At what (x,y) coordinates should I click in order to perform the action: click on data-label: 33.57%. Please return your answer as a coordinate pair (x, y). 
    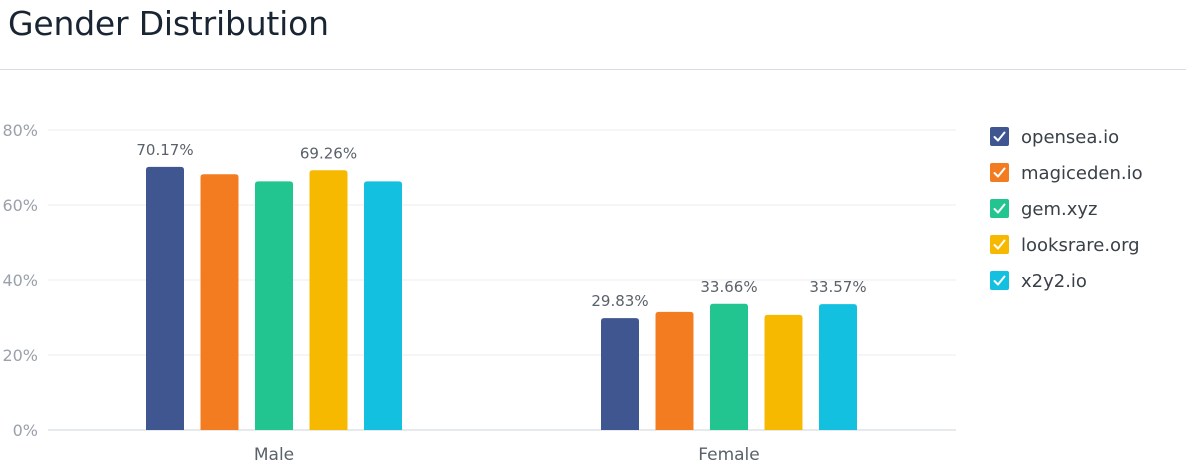
    Looking at the image, I should click on (837, 287).